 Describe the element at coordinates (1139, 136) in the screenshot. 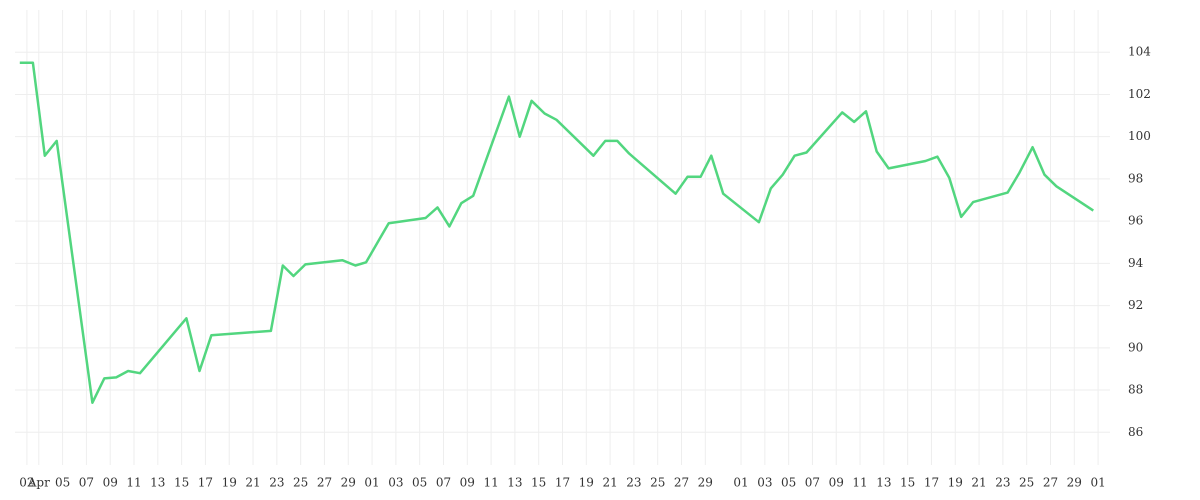

I see `y-tick-label: 100` at that location.